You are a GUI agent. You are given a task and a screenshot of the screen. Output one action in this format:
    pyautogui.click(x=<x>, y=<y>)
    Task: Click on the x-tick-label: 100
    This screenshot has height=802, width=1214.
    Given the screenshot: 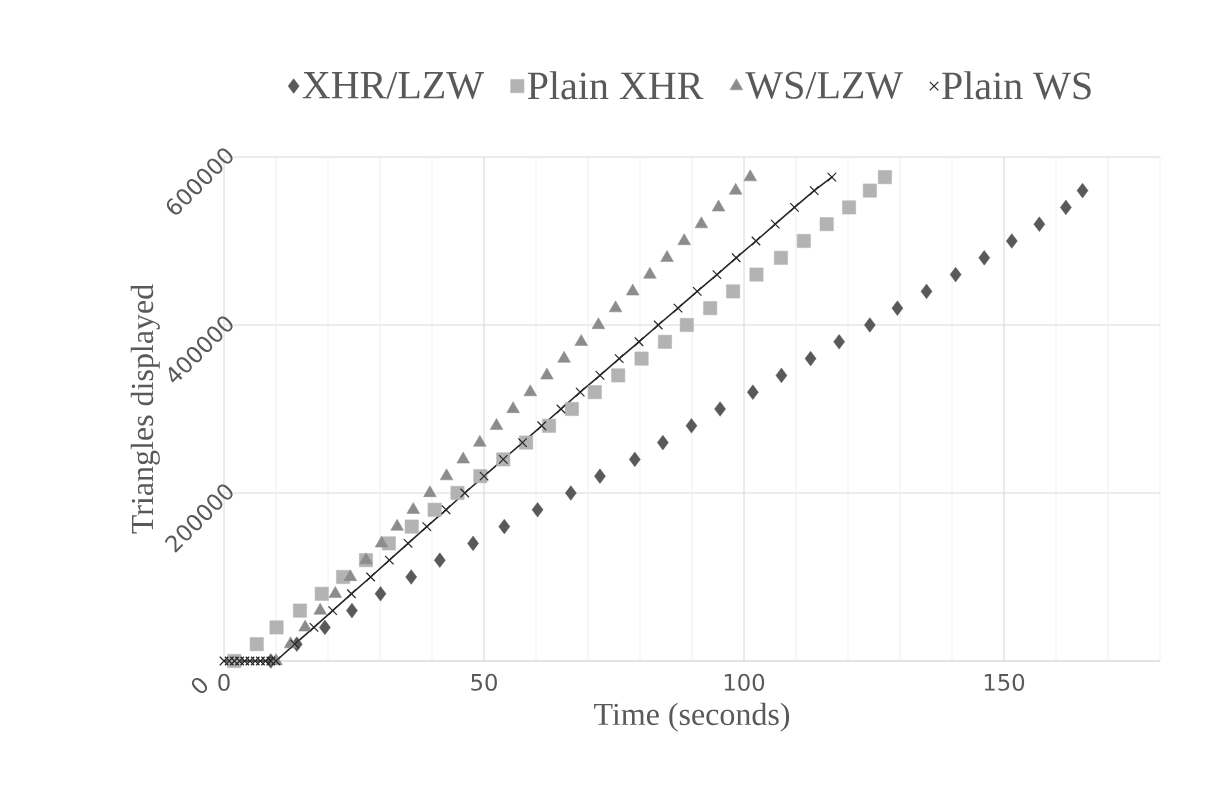 What is the action you would take?
    pyautogui.click(x=744, y=682)
    